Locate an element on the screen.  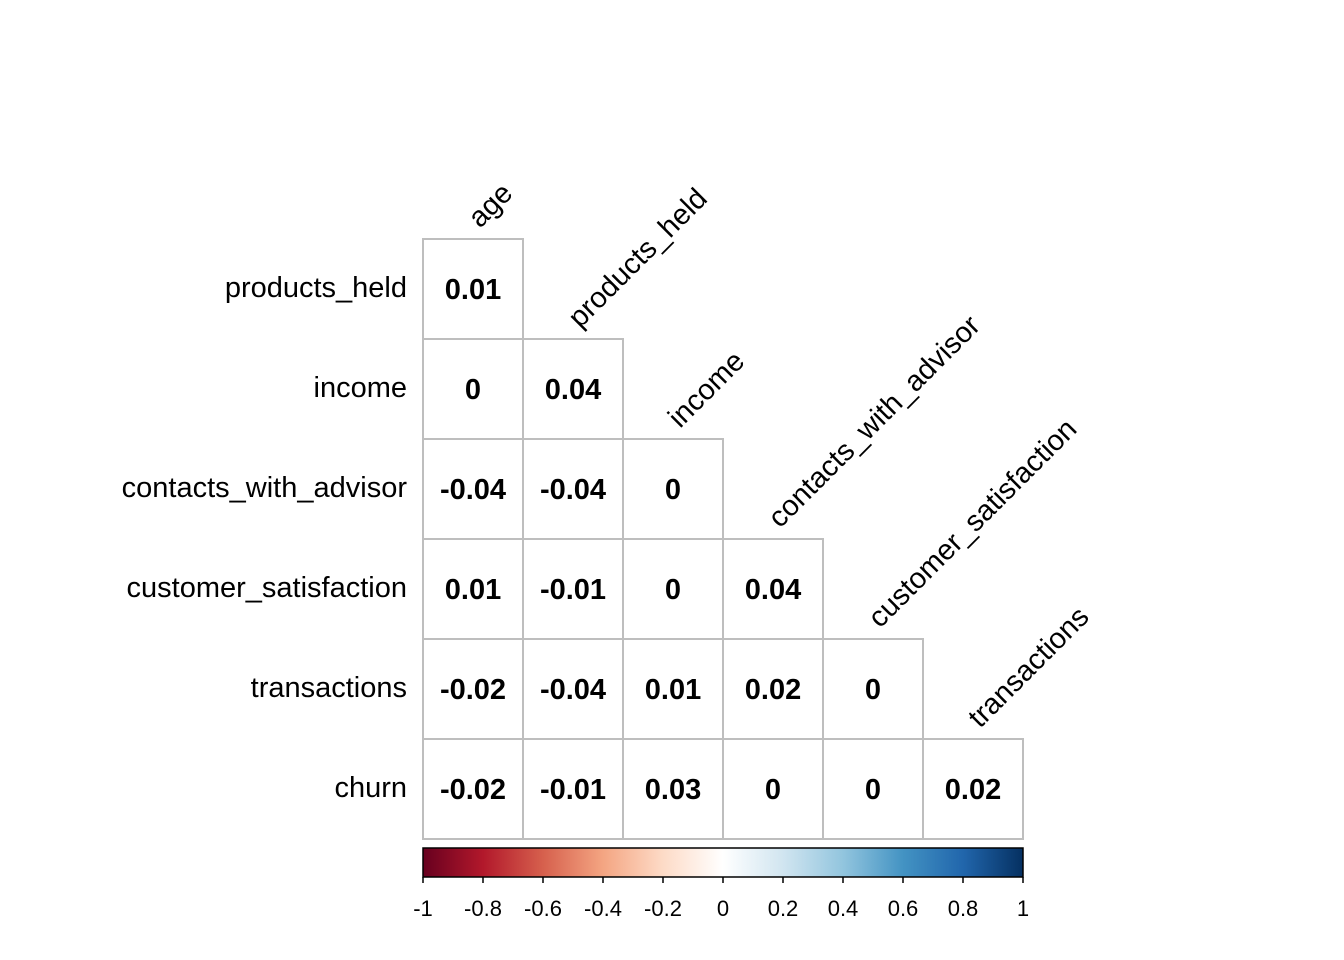
cell-churn-transactions is located at coordinates (973, 789).